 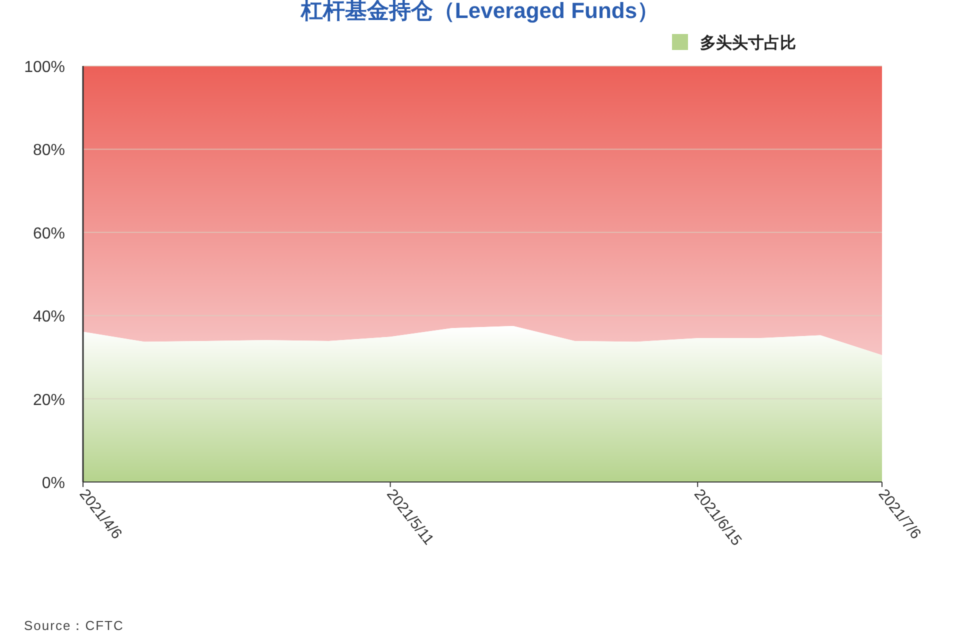 I want to click on y-tick-label: 40%, so click(x=48, y=317).